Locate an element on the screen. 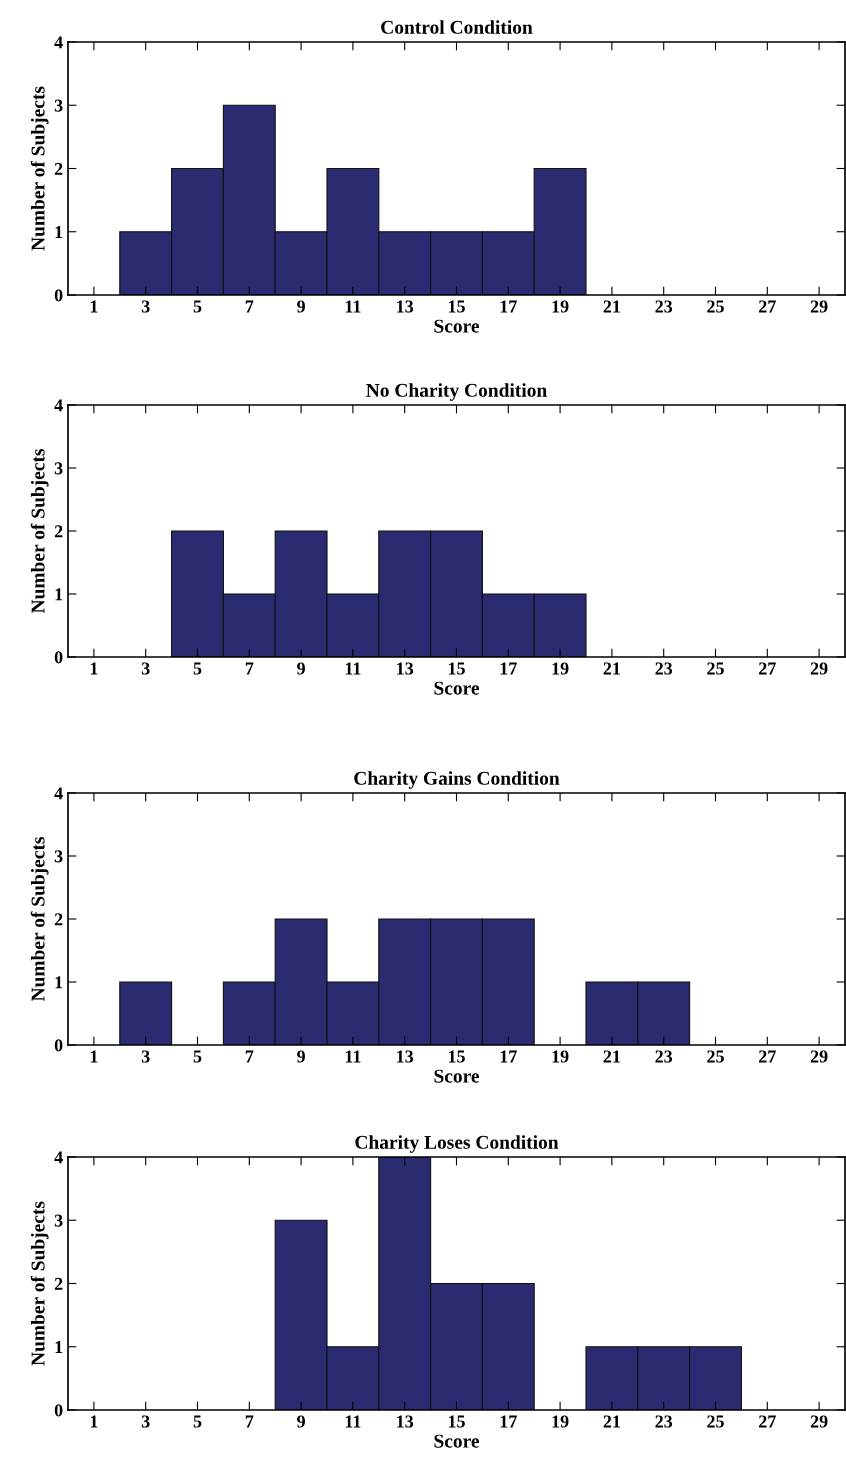  chart-title: Charity Loses Condition is located at coordinates (457, 1144).